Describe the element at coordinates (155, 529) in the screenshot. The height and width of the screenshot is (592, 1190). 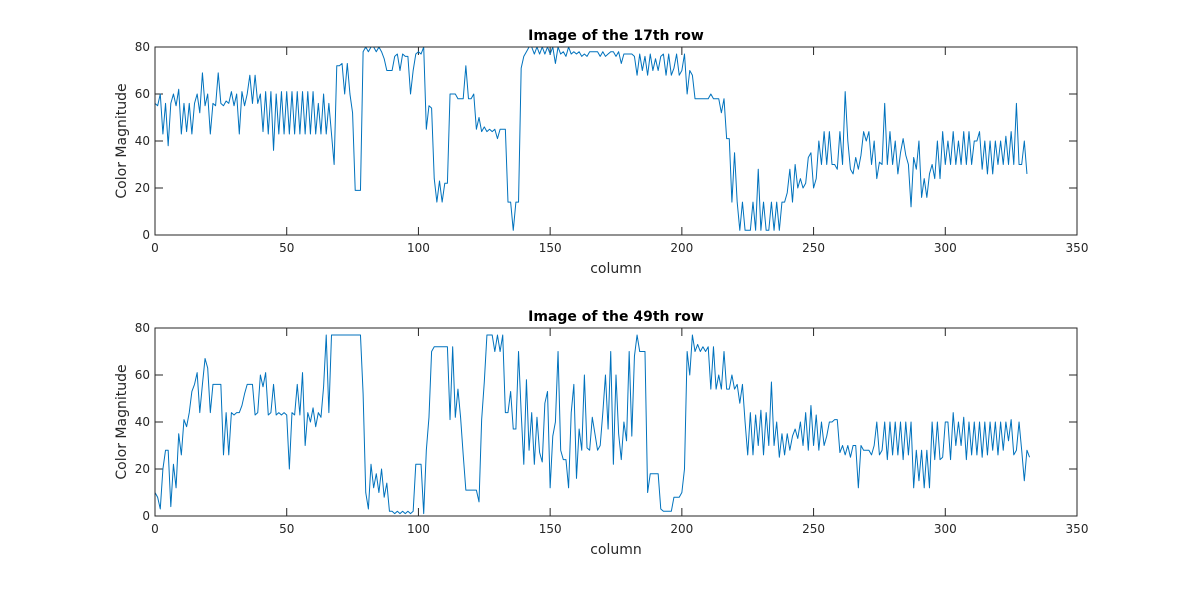
I see `plot-49th-row-xtick-label: 0` at that location.